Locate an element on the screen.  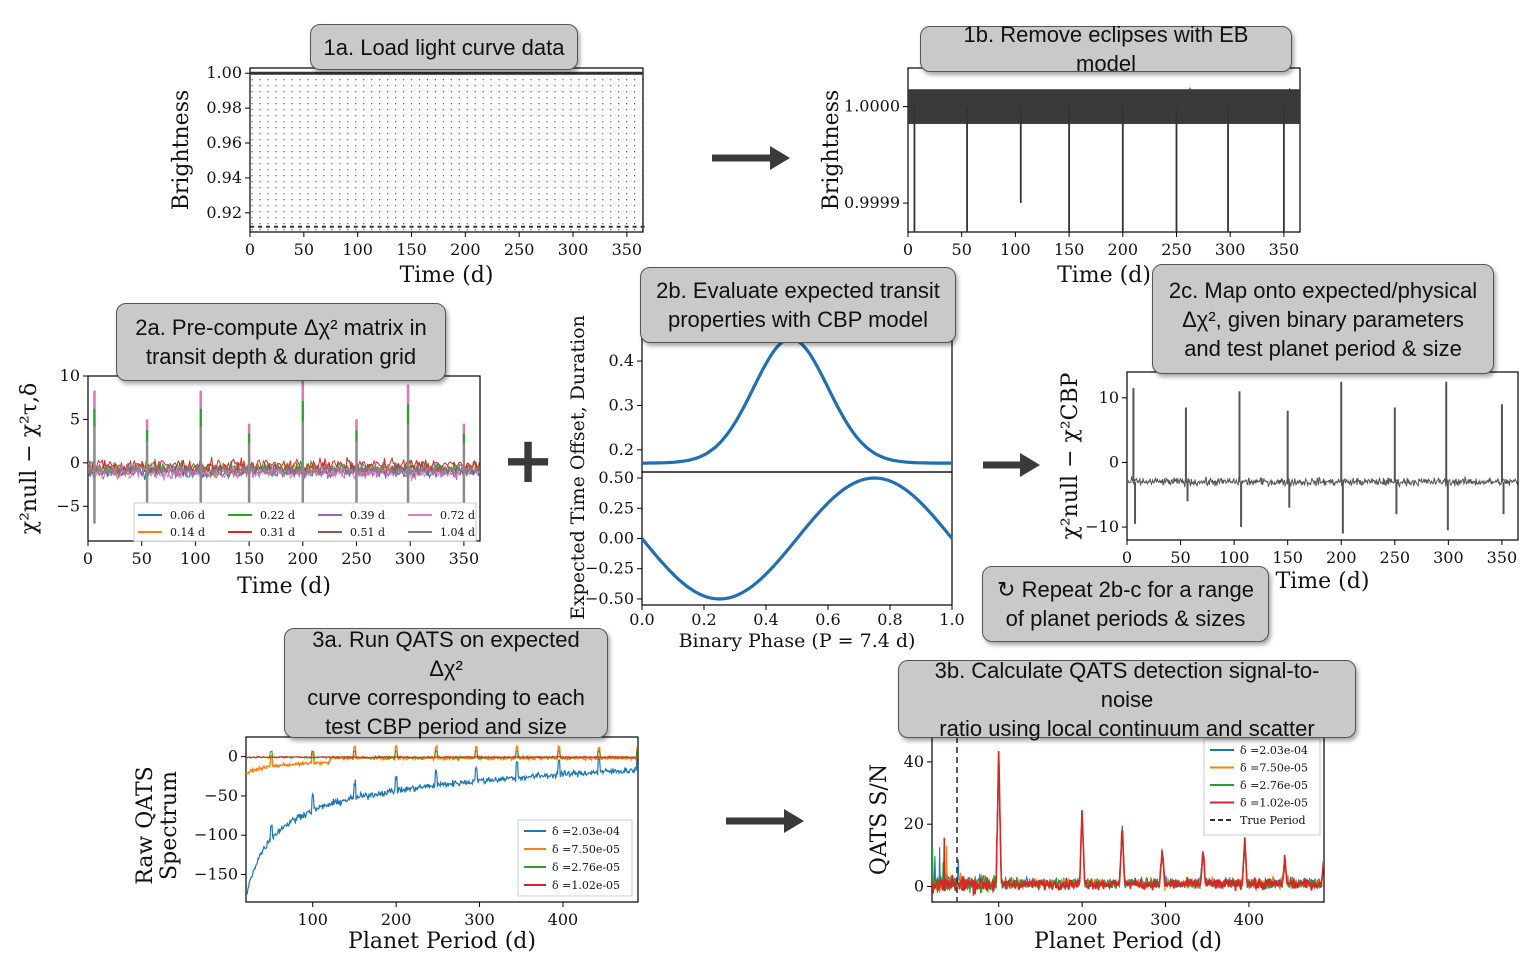
p3b-ylabel: QATS S/N is located at coordinates (879, 819).